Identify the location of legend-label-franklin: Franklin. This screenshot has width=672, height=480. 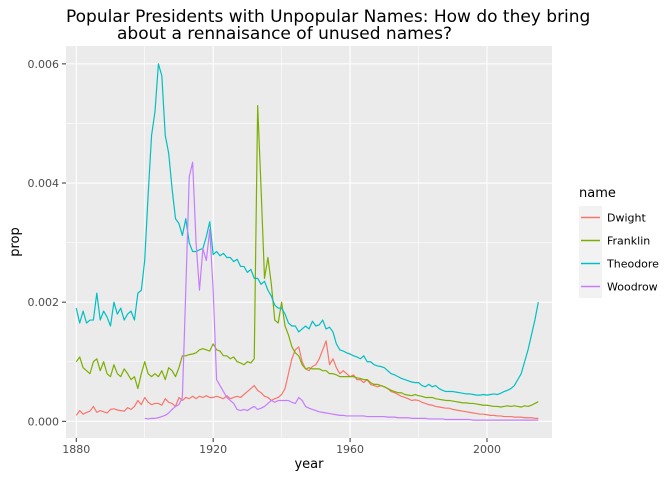
(628, 241).